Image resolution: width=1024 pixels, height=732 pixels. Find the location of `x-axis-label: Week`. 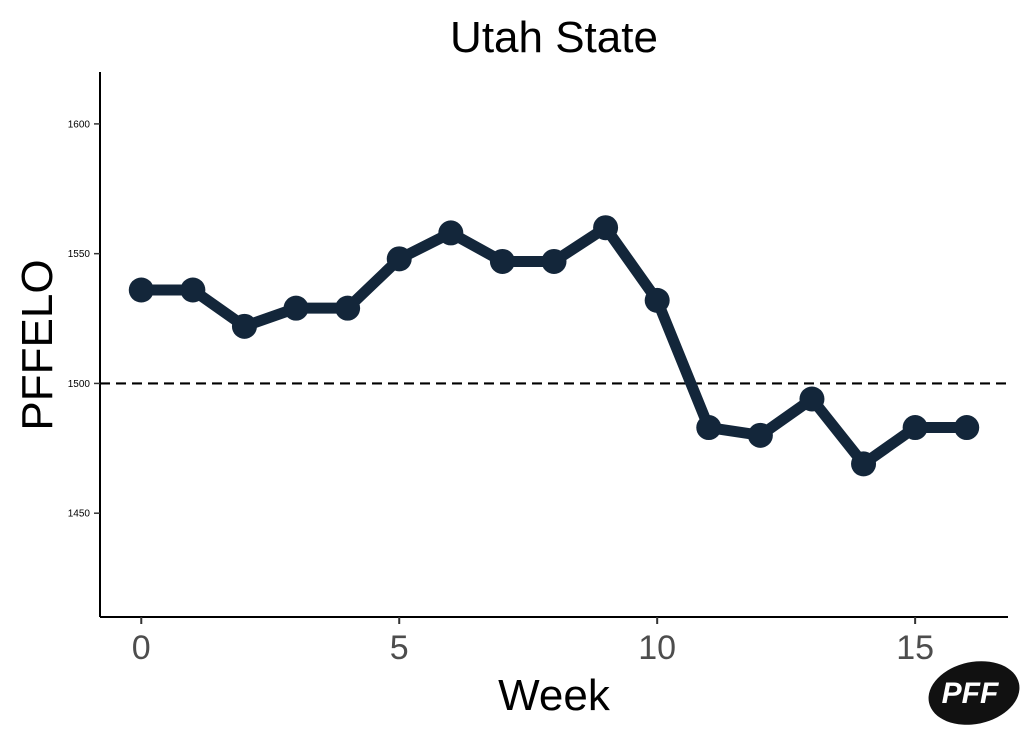

x-axis-label: Week is located at coordinates (554, 695).